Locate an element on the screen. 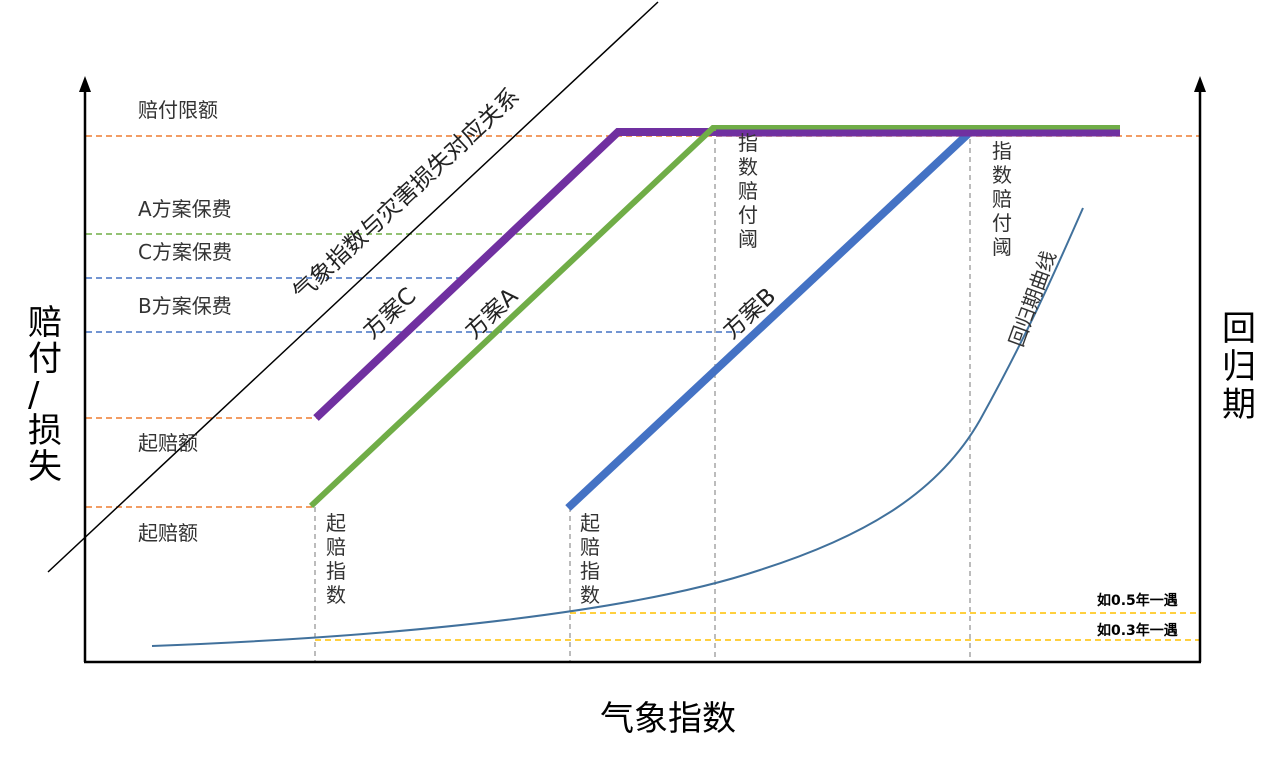 This screenshot has height=759, width=1278. return-03-label: 如0.3年一遇 is located at coordinates (1137, 630).